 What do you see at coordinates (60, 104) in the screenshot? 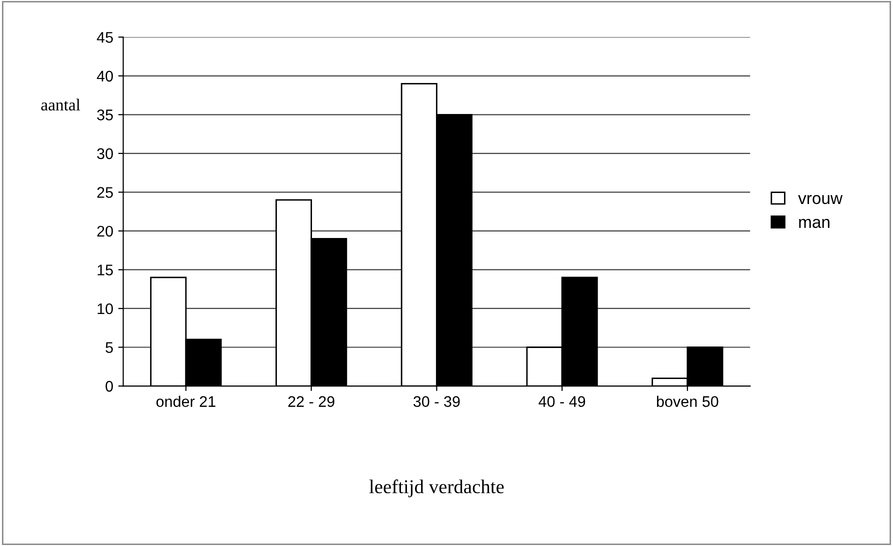
I see `y-axis-title: aantal` at bounding box center [60, 104].